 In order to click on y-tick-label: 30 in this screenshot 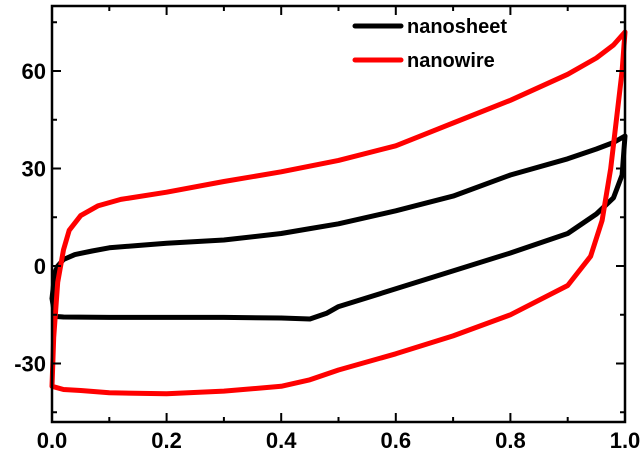, I will do `click(34, 169)`.